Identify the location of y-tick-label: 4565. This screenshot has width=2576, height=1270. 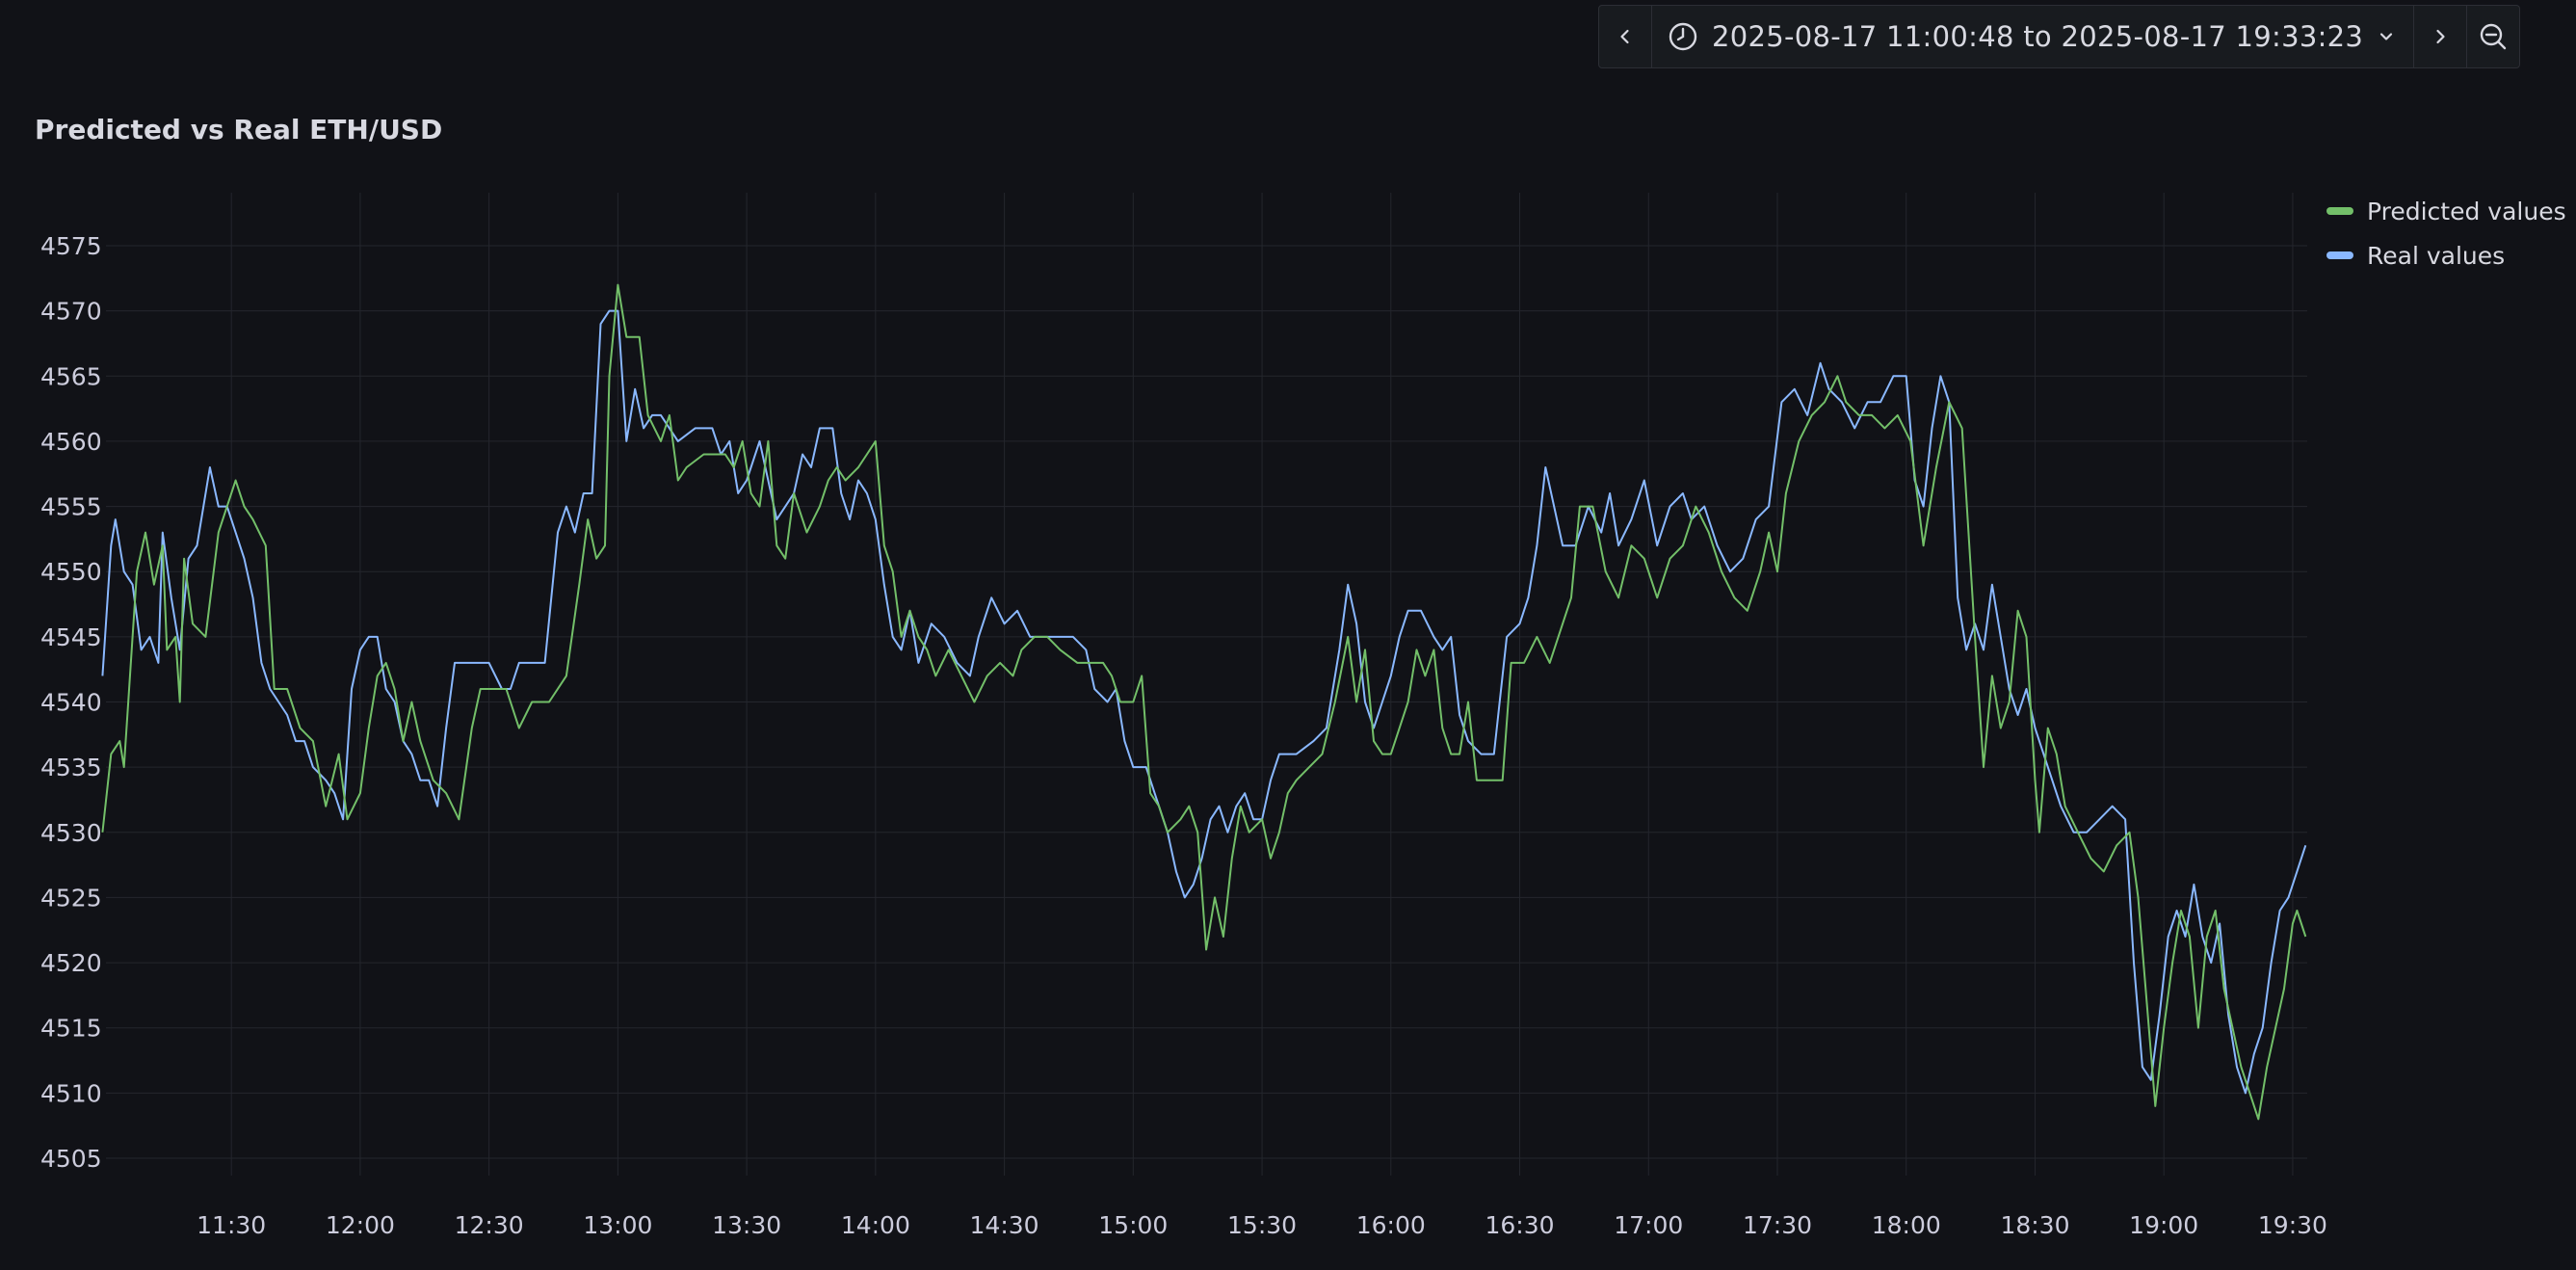
(71, 376).